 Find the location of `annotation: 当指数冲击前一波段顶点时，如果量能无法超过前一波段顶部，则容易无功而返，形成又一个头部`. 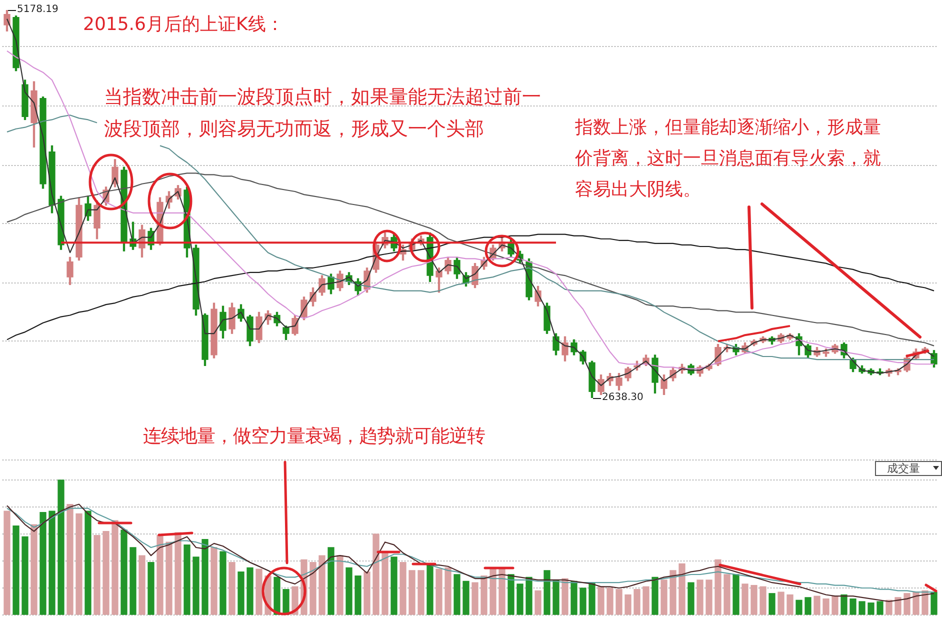

annotation: 当指数冲击前一波段顶点时，如果量能无法超过前一波段顶部，则容易无功而返，形成又一个头部 is located at coordinates (323, 114).